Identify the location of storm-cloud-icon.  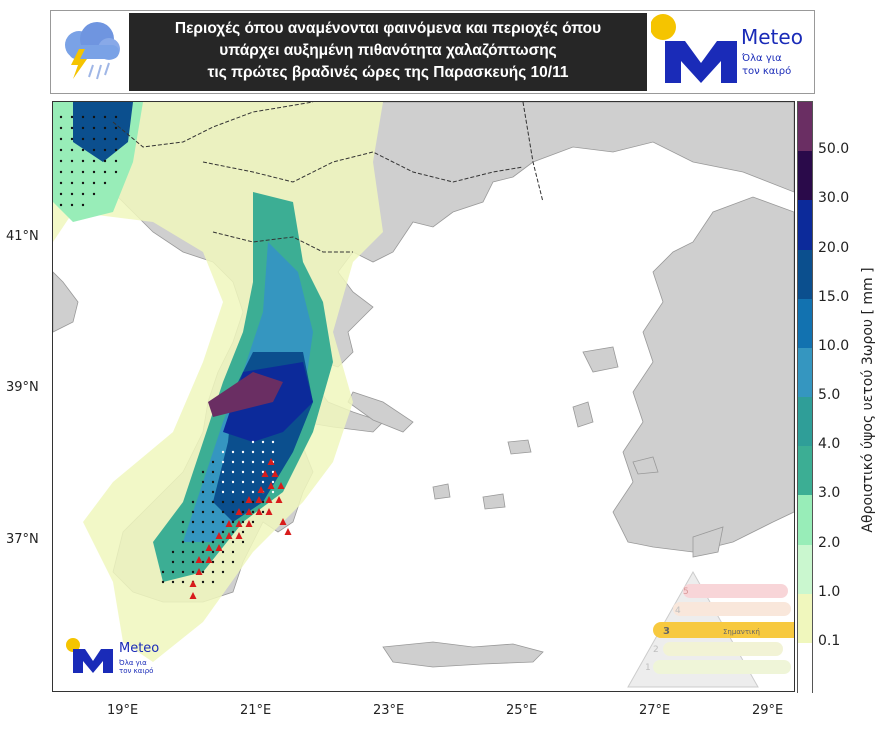
(90, 52).